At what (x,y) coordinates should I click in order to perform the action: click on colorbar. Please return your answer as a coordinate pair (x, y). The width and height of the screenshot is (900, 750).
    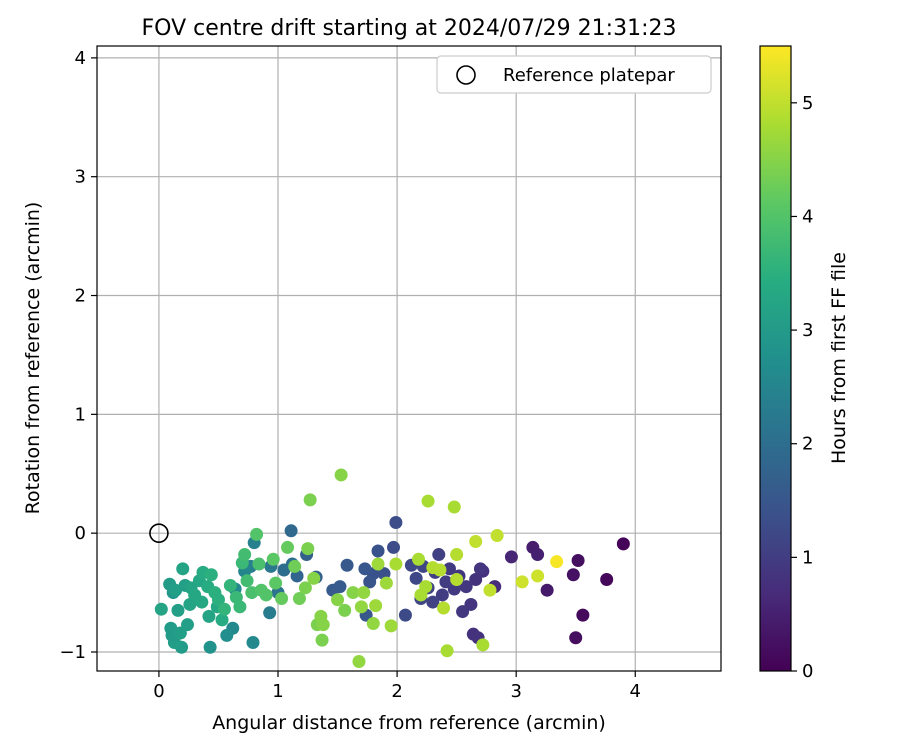
    Looking at the image, I should click on (775, 358).